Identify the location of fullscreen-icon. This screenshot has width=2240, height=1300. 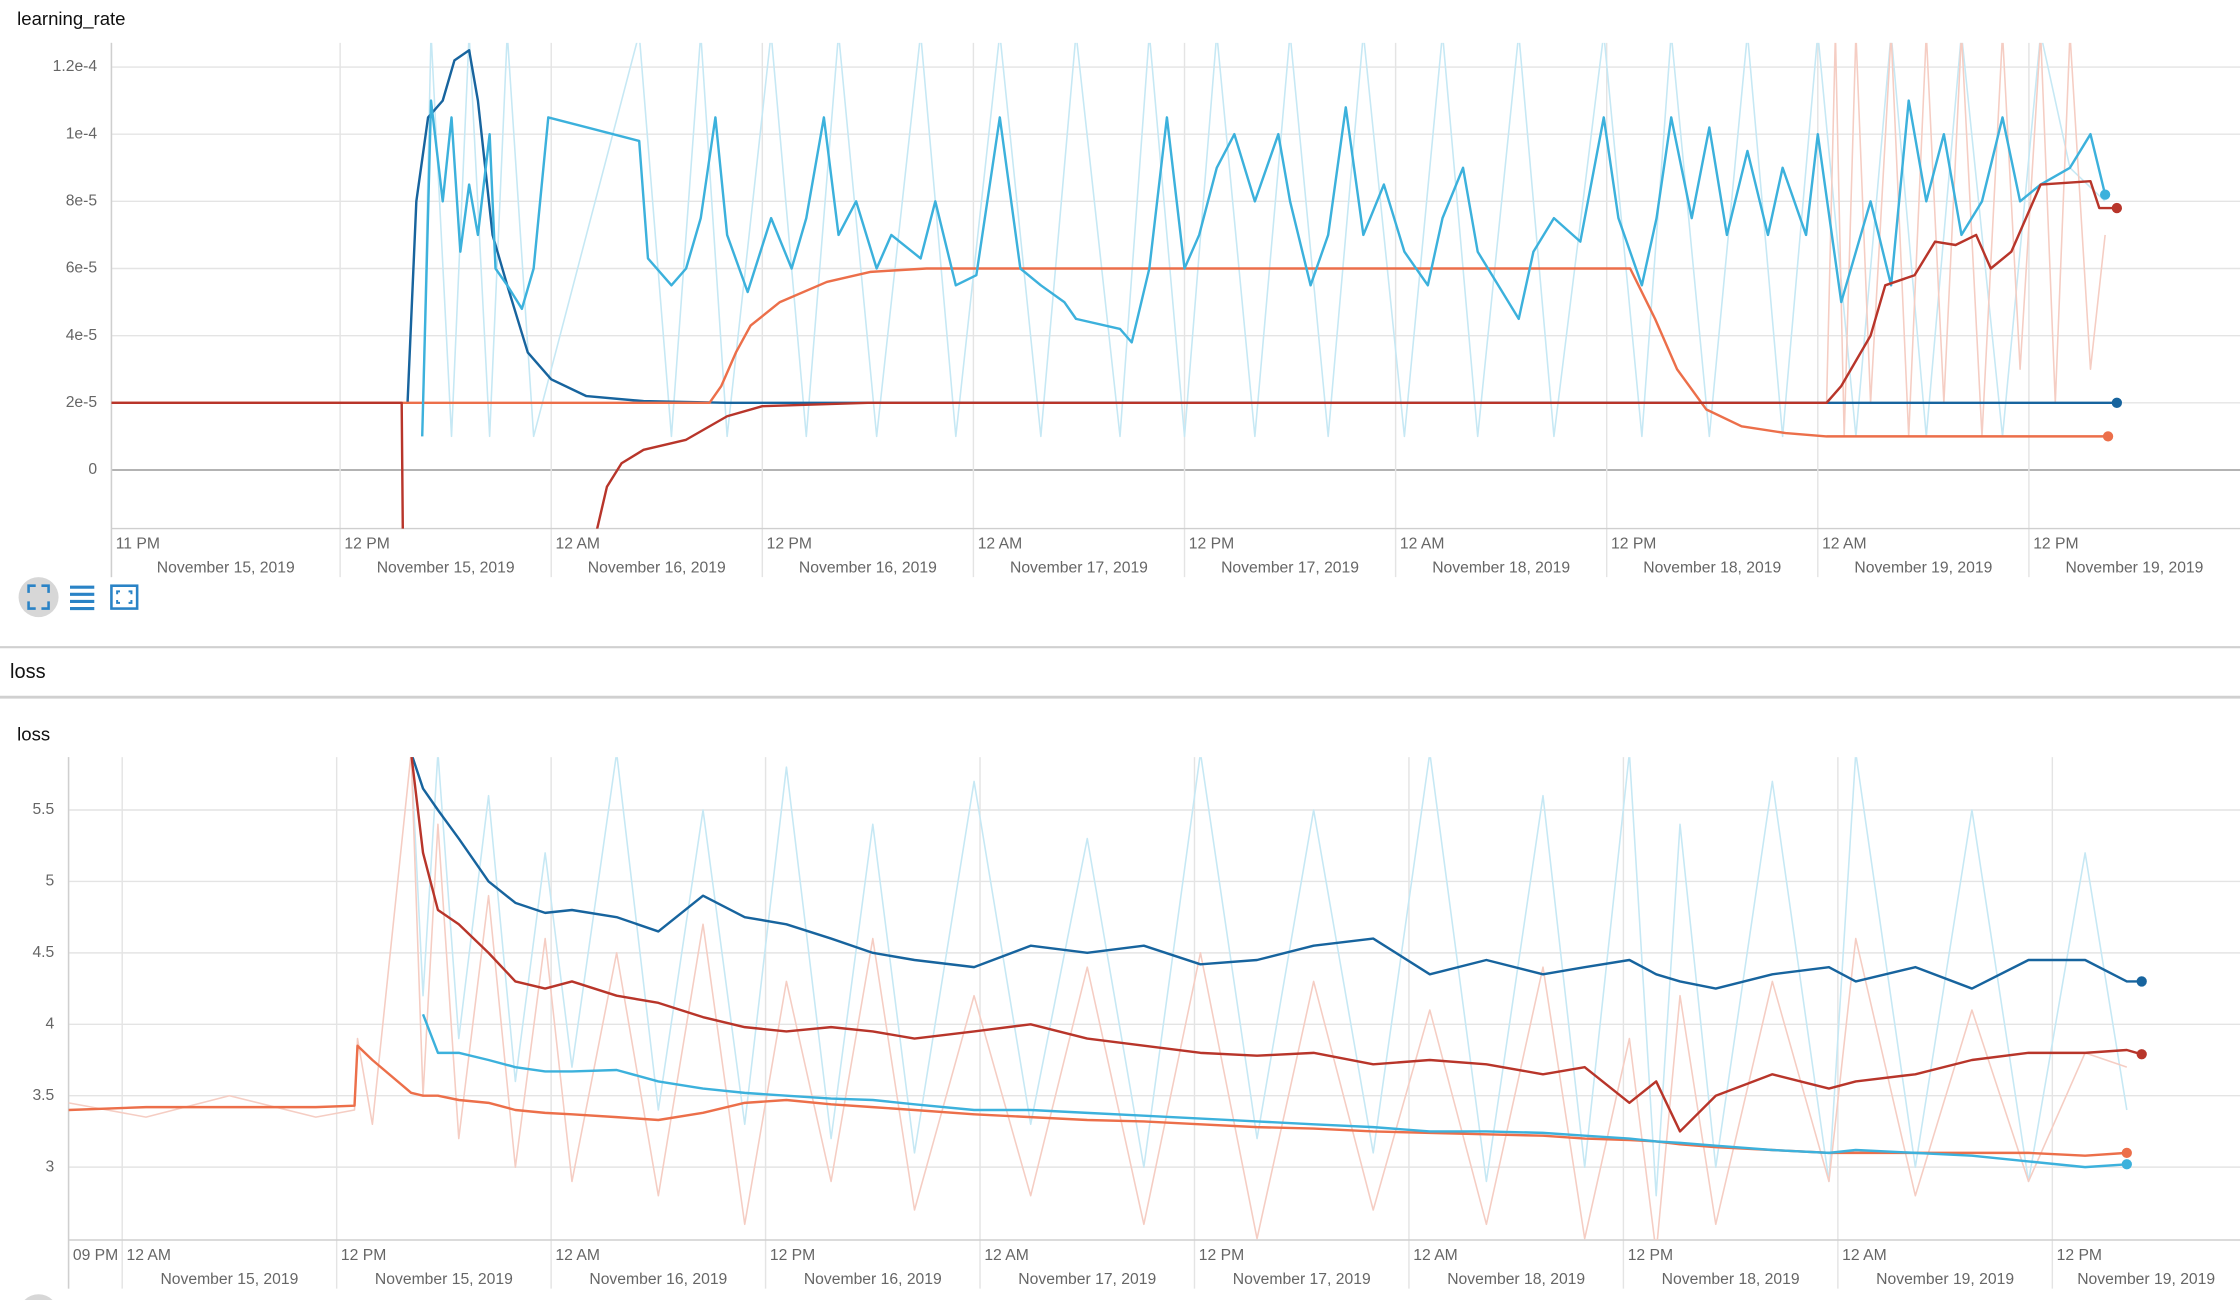
(38, 597).